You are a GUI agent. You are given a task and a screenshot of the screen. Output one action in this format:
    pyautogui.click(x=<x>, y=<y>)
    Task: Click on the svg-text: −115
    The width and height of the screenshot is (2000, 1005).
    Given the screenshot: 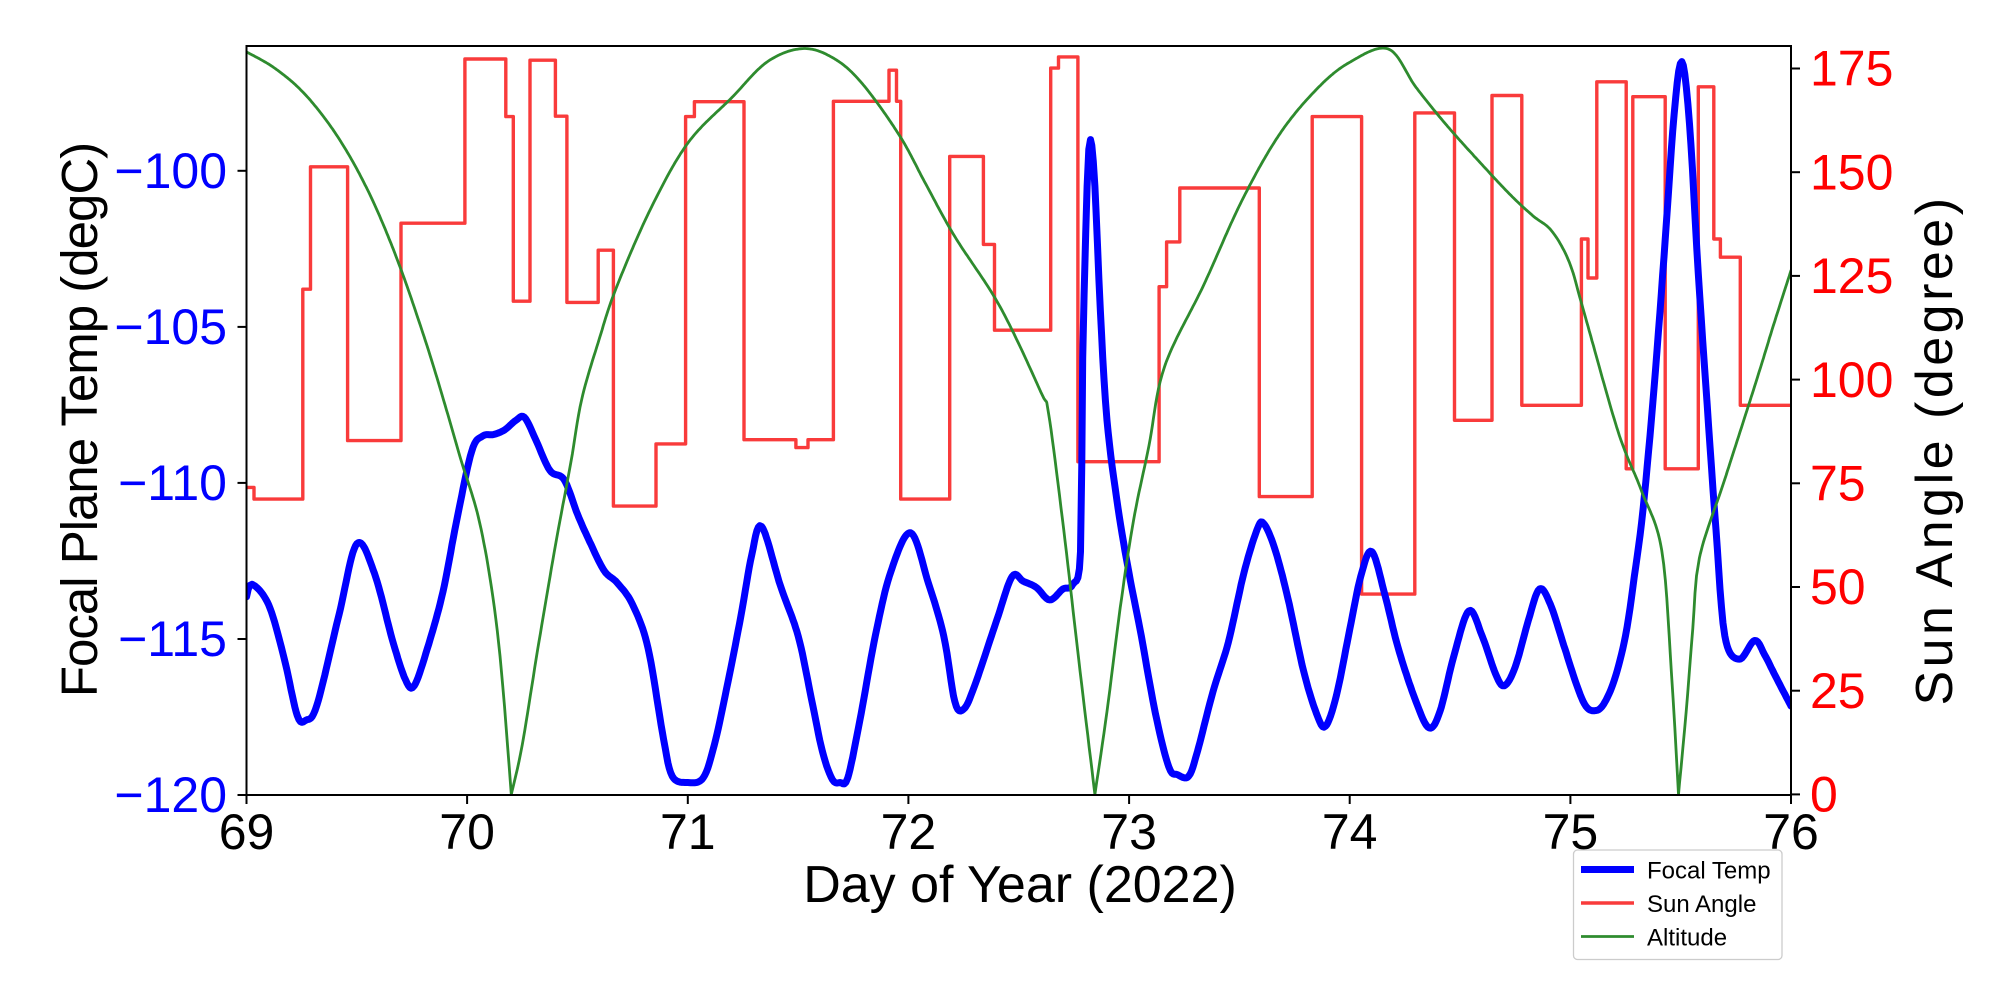 What is the action you would take?
    pyautogui.click(x=172, y=639)
    